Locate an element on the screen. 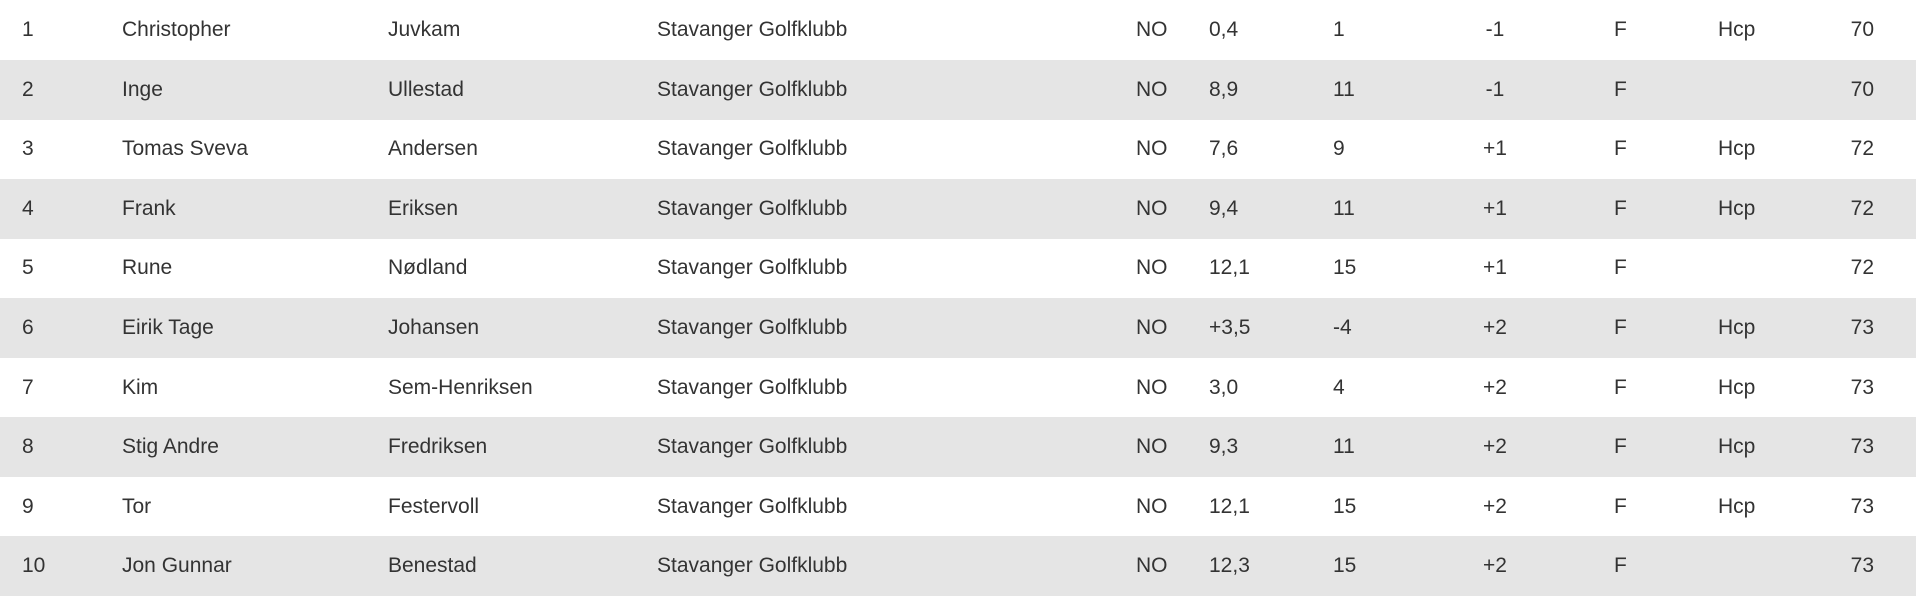 The width and height of the screenshot is (1916, 596). last-name-cell: Benestad is located at coordinates (432, 566).